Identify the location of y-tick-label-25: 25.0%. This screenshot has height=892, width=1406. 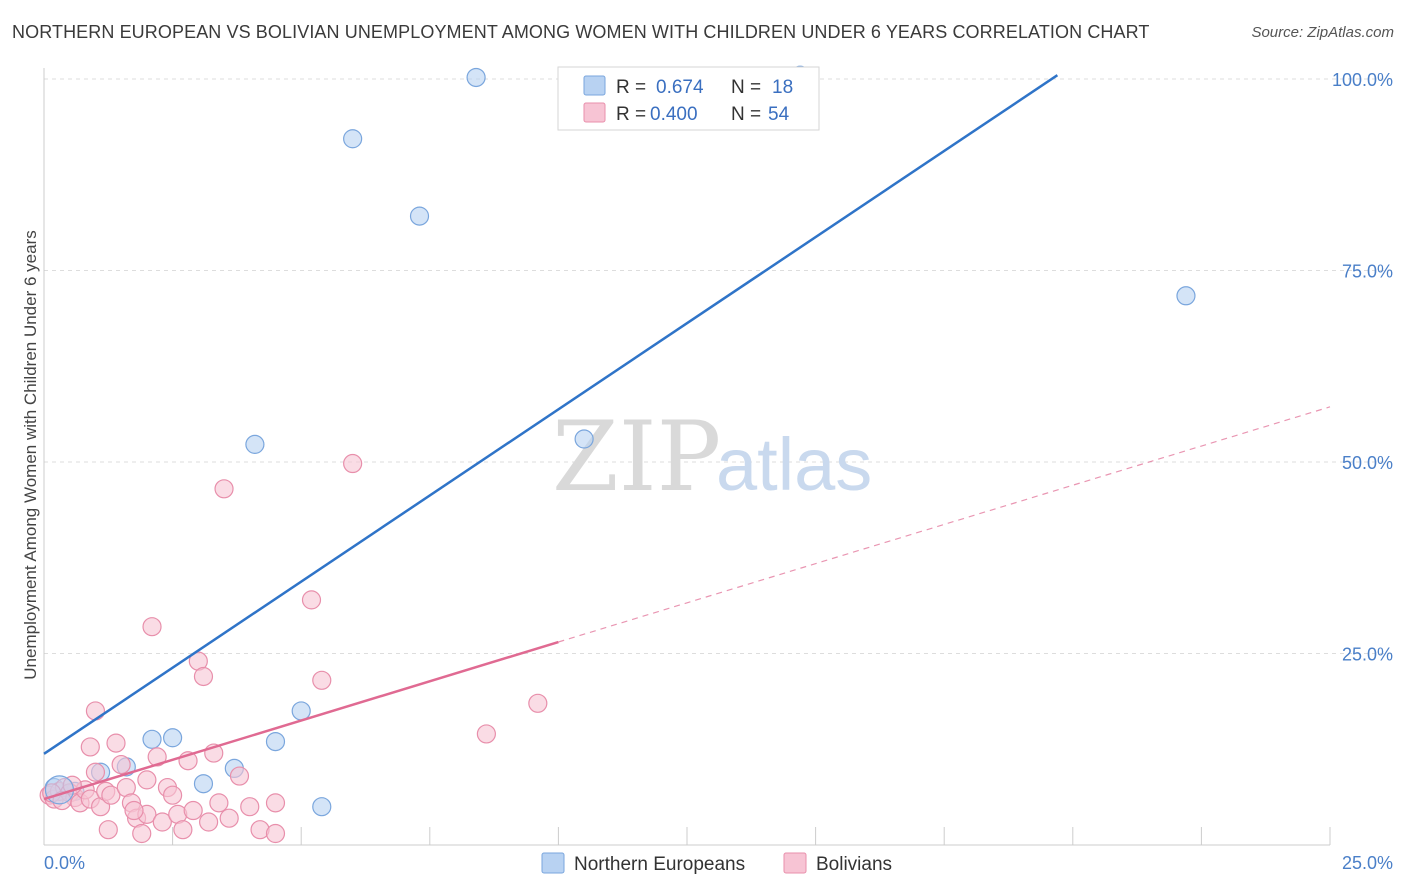
(1367, 655).